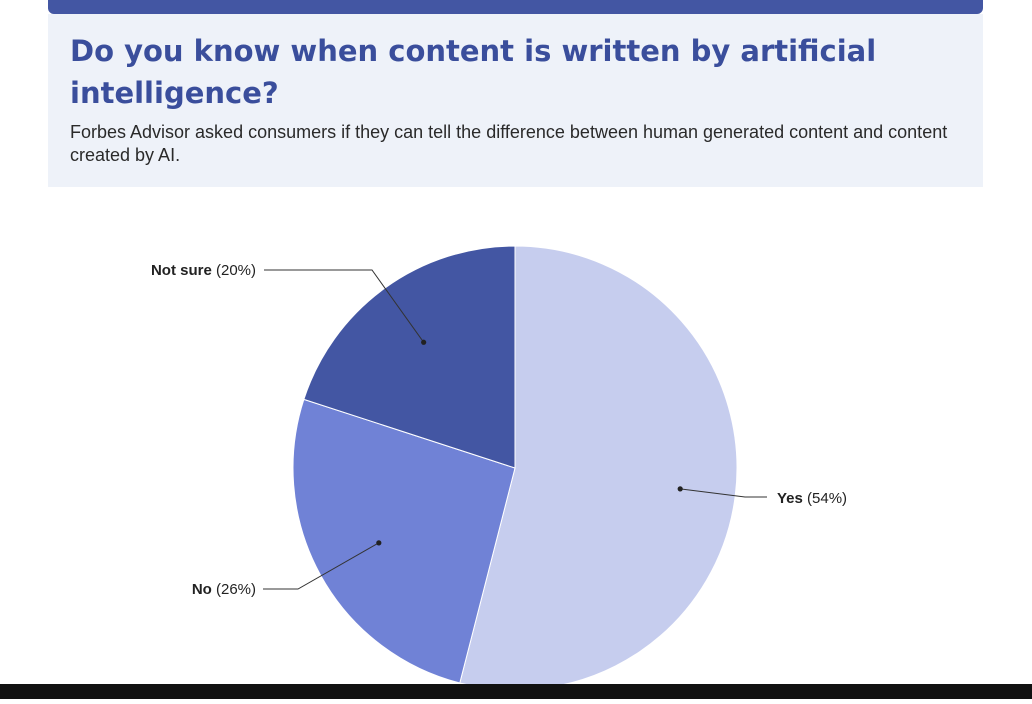  Describe the element at coordinates (344, 306) in the screenshot. I see `leader-line-not-sure` at that location.